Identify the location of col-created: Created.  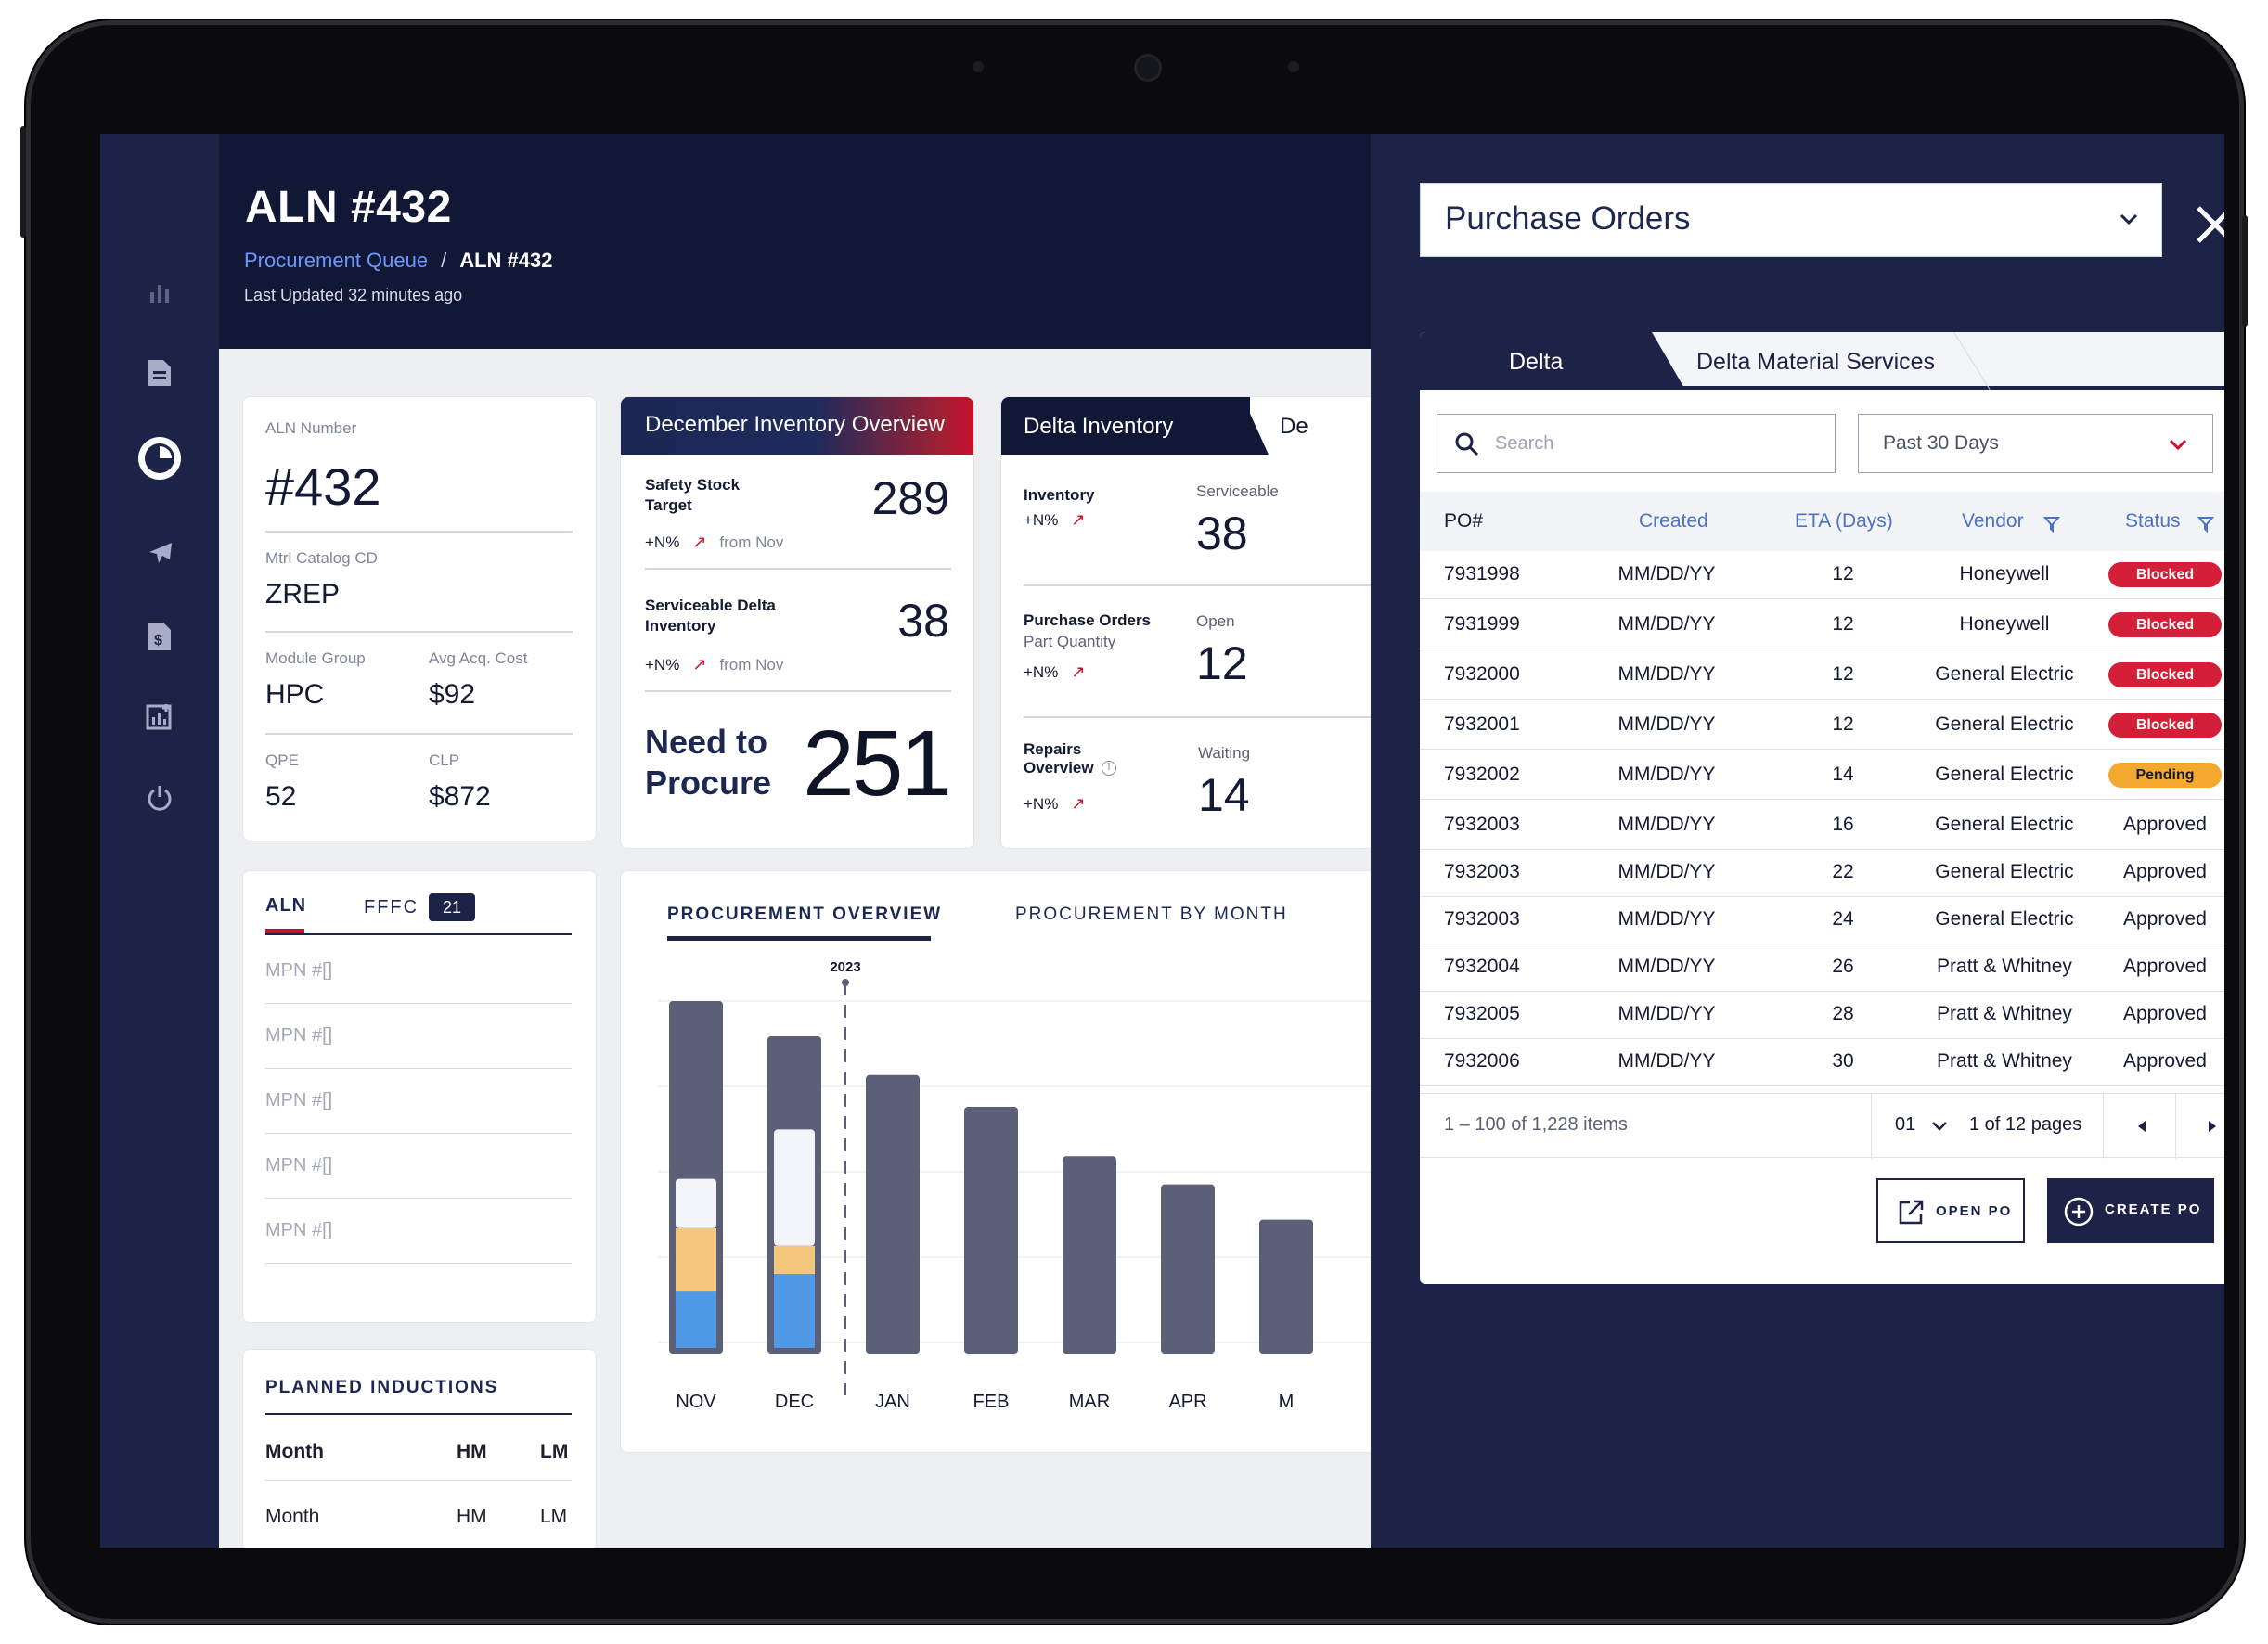
(1673, 521).